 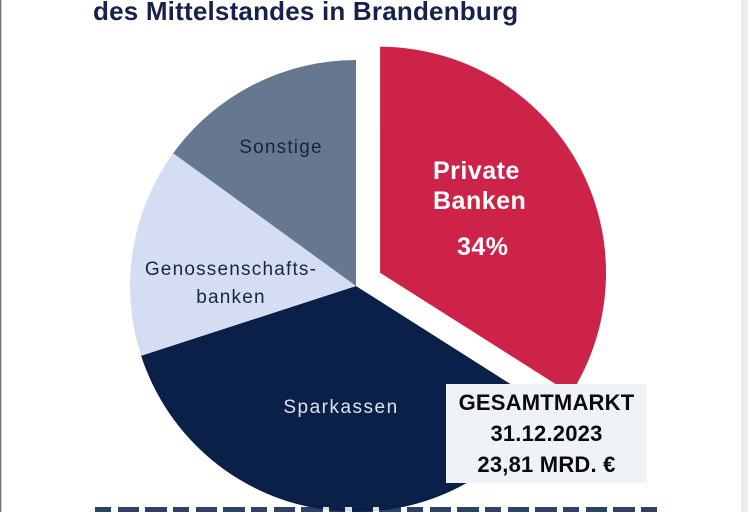 What do you see at coordinates (1, 256) in the screenshot?
I see `screenshot-left-edge` at bounding box center [1, 256].